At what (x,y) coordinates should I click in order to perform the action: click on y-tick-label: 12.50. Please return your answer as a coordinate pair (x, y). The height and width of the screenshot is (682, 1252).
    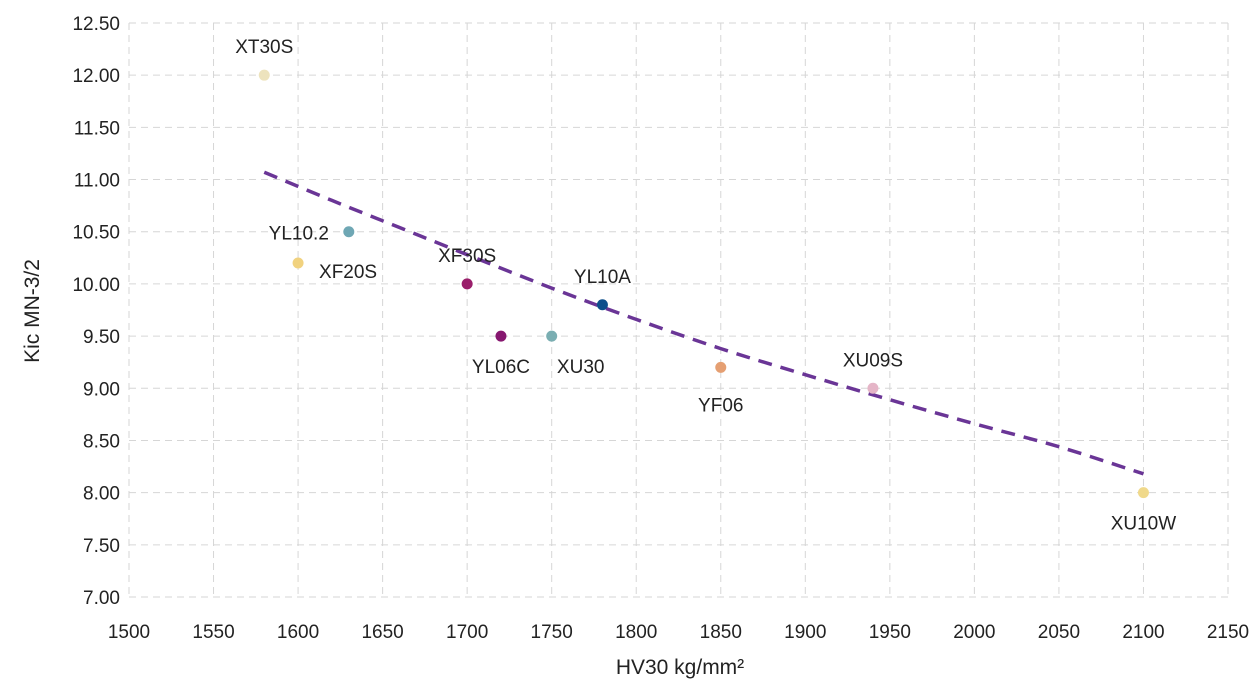
    Looking at the image, I should click on (96, 24).